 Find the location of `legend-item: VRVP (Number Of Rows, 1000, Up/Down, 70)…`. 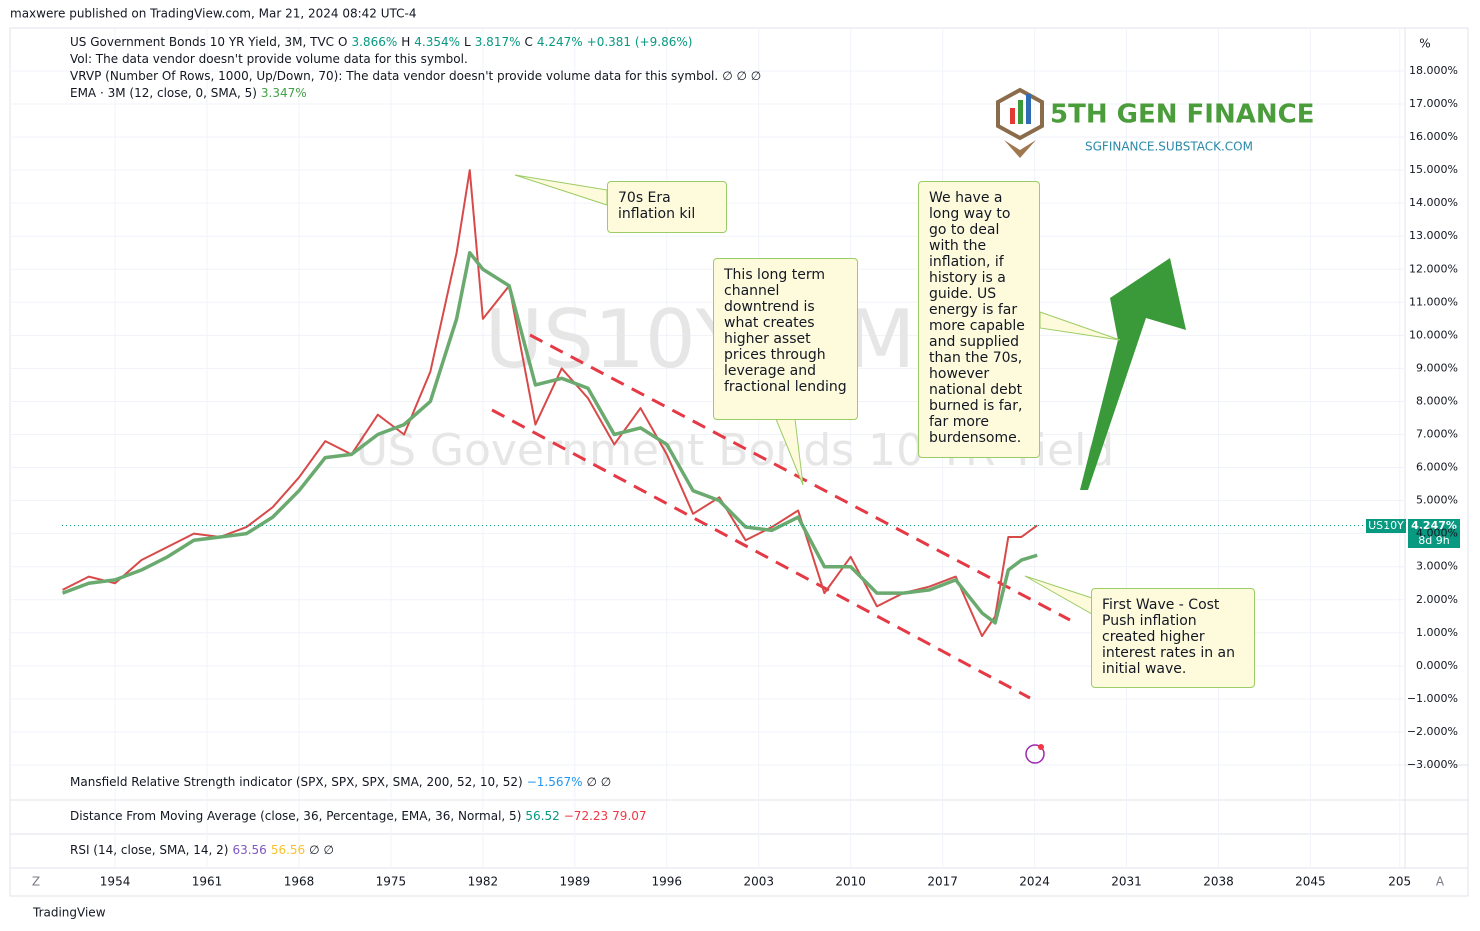

legend-item: VRVP (Number Of Rows, 1000, Up/Down, 70)… is located at coordinates (394, 76).